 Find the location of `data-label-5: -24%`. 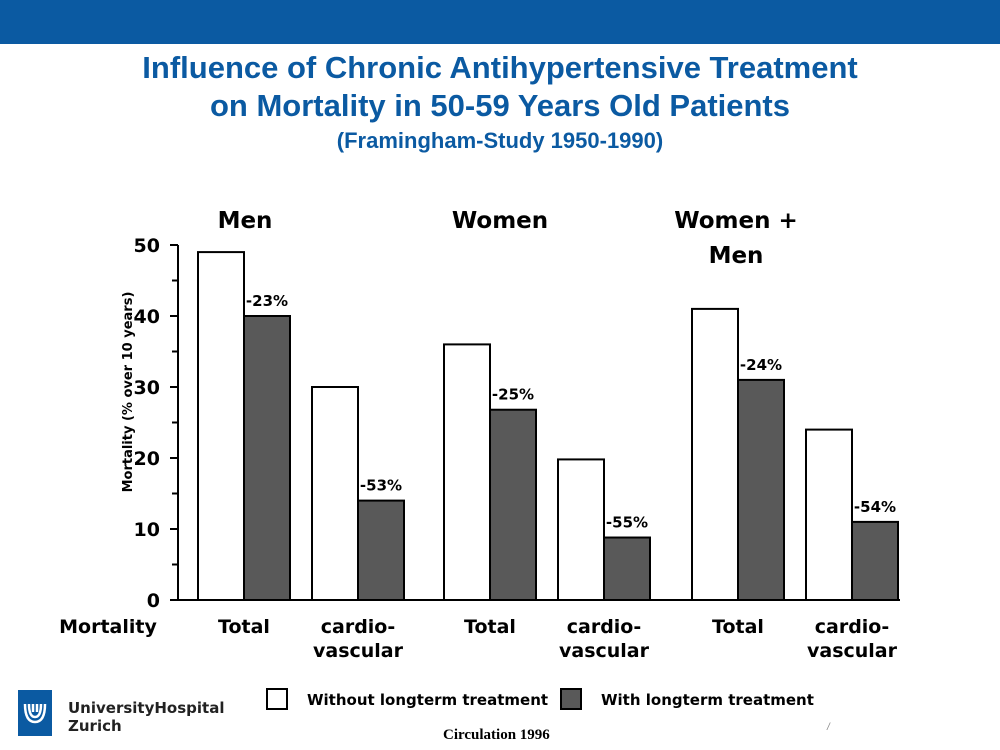

data-label-5: -24% is located at coordinates (761, 365).